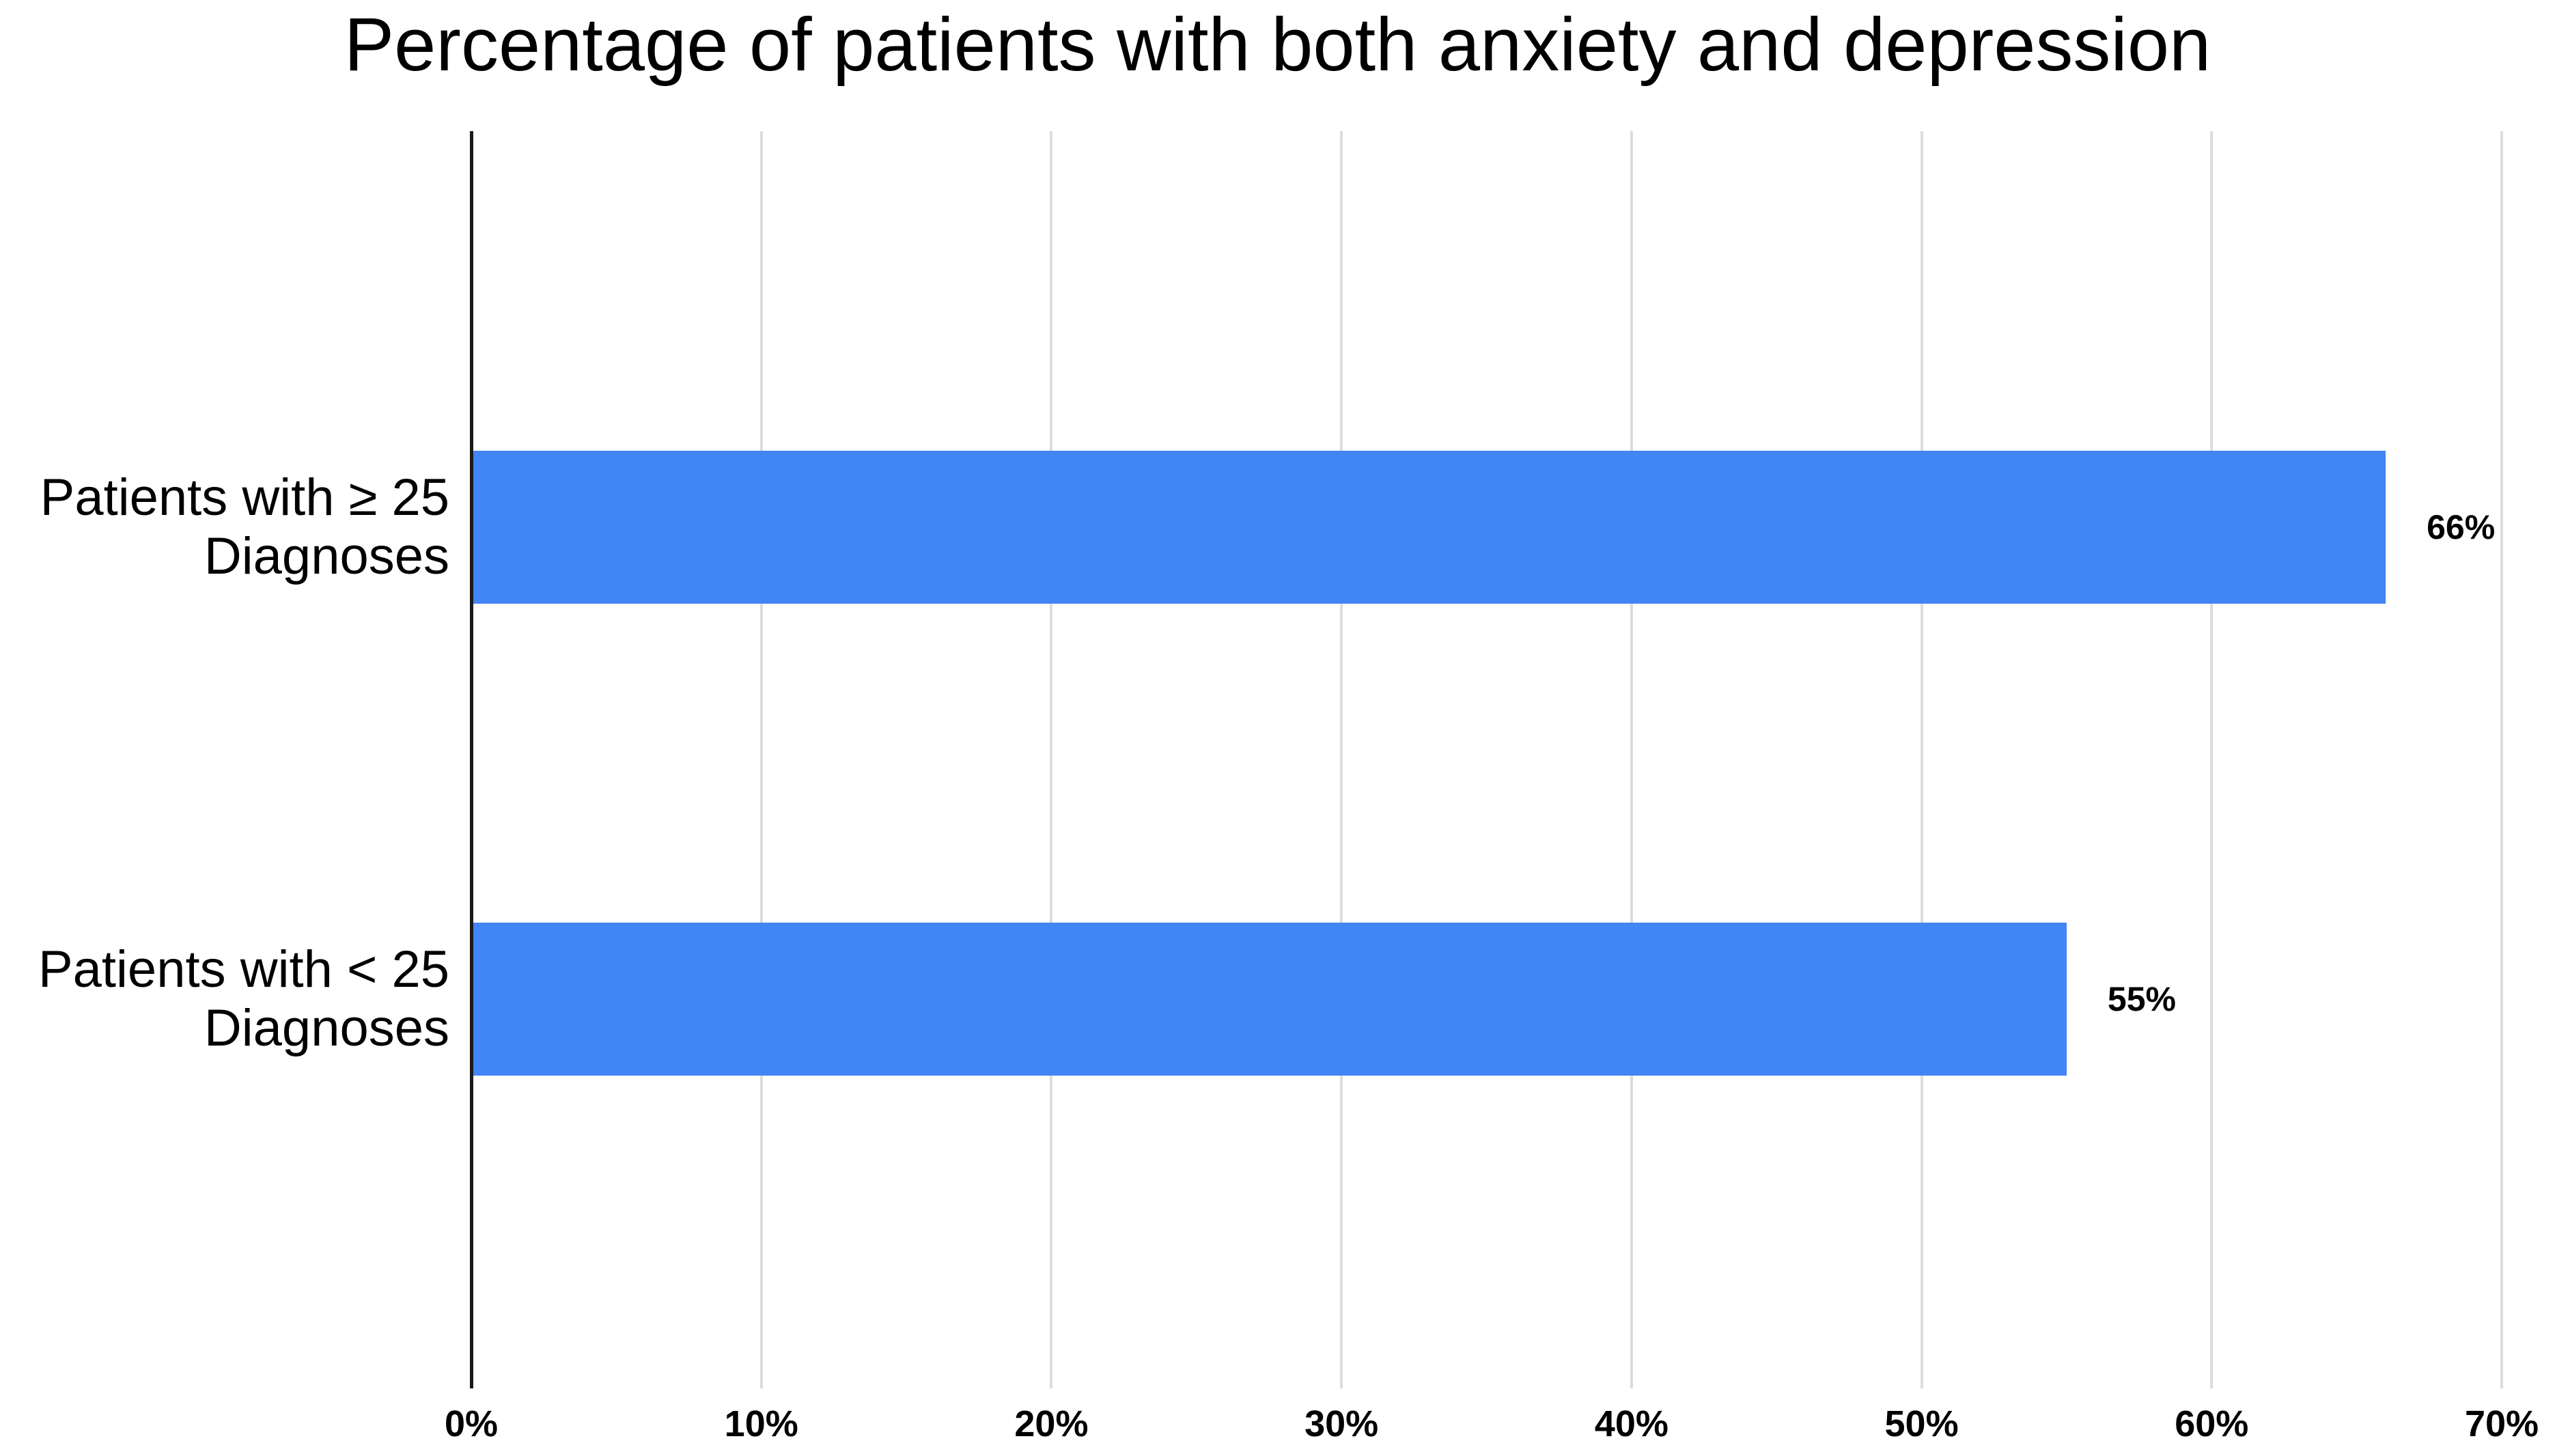 This screenshot has height=1456, width=2555. Describe the element at coordinates (2141, 999) in the screenshot. I see `value-label: 55%` at that location.